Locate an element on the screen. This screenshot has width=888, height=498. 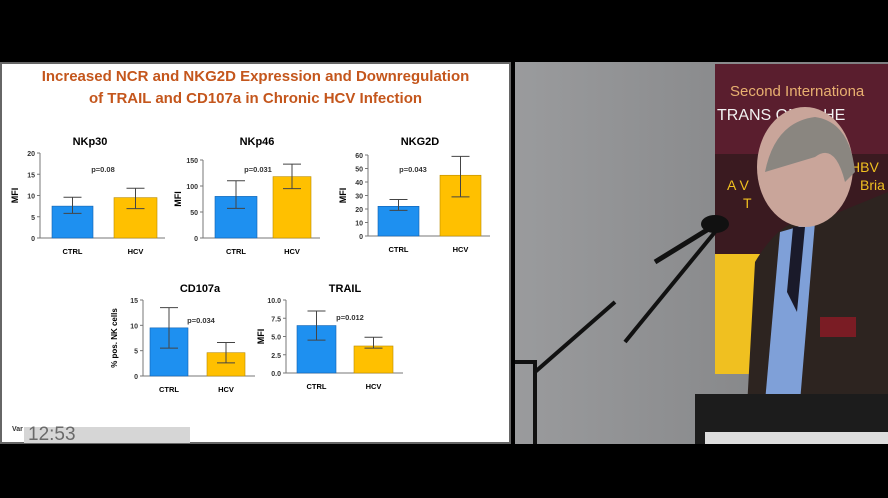
speaker-shirt is located at coordinates (790, 312).